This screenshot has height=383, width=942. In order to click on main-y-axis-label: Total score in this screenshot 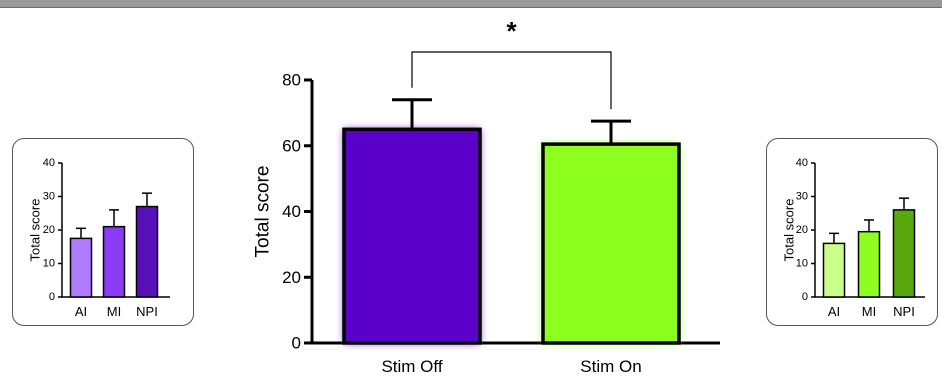, I will do `click(263, 212)`.